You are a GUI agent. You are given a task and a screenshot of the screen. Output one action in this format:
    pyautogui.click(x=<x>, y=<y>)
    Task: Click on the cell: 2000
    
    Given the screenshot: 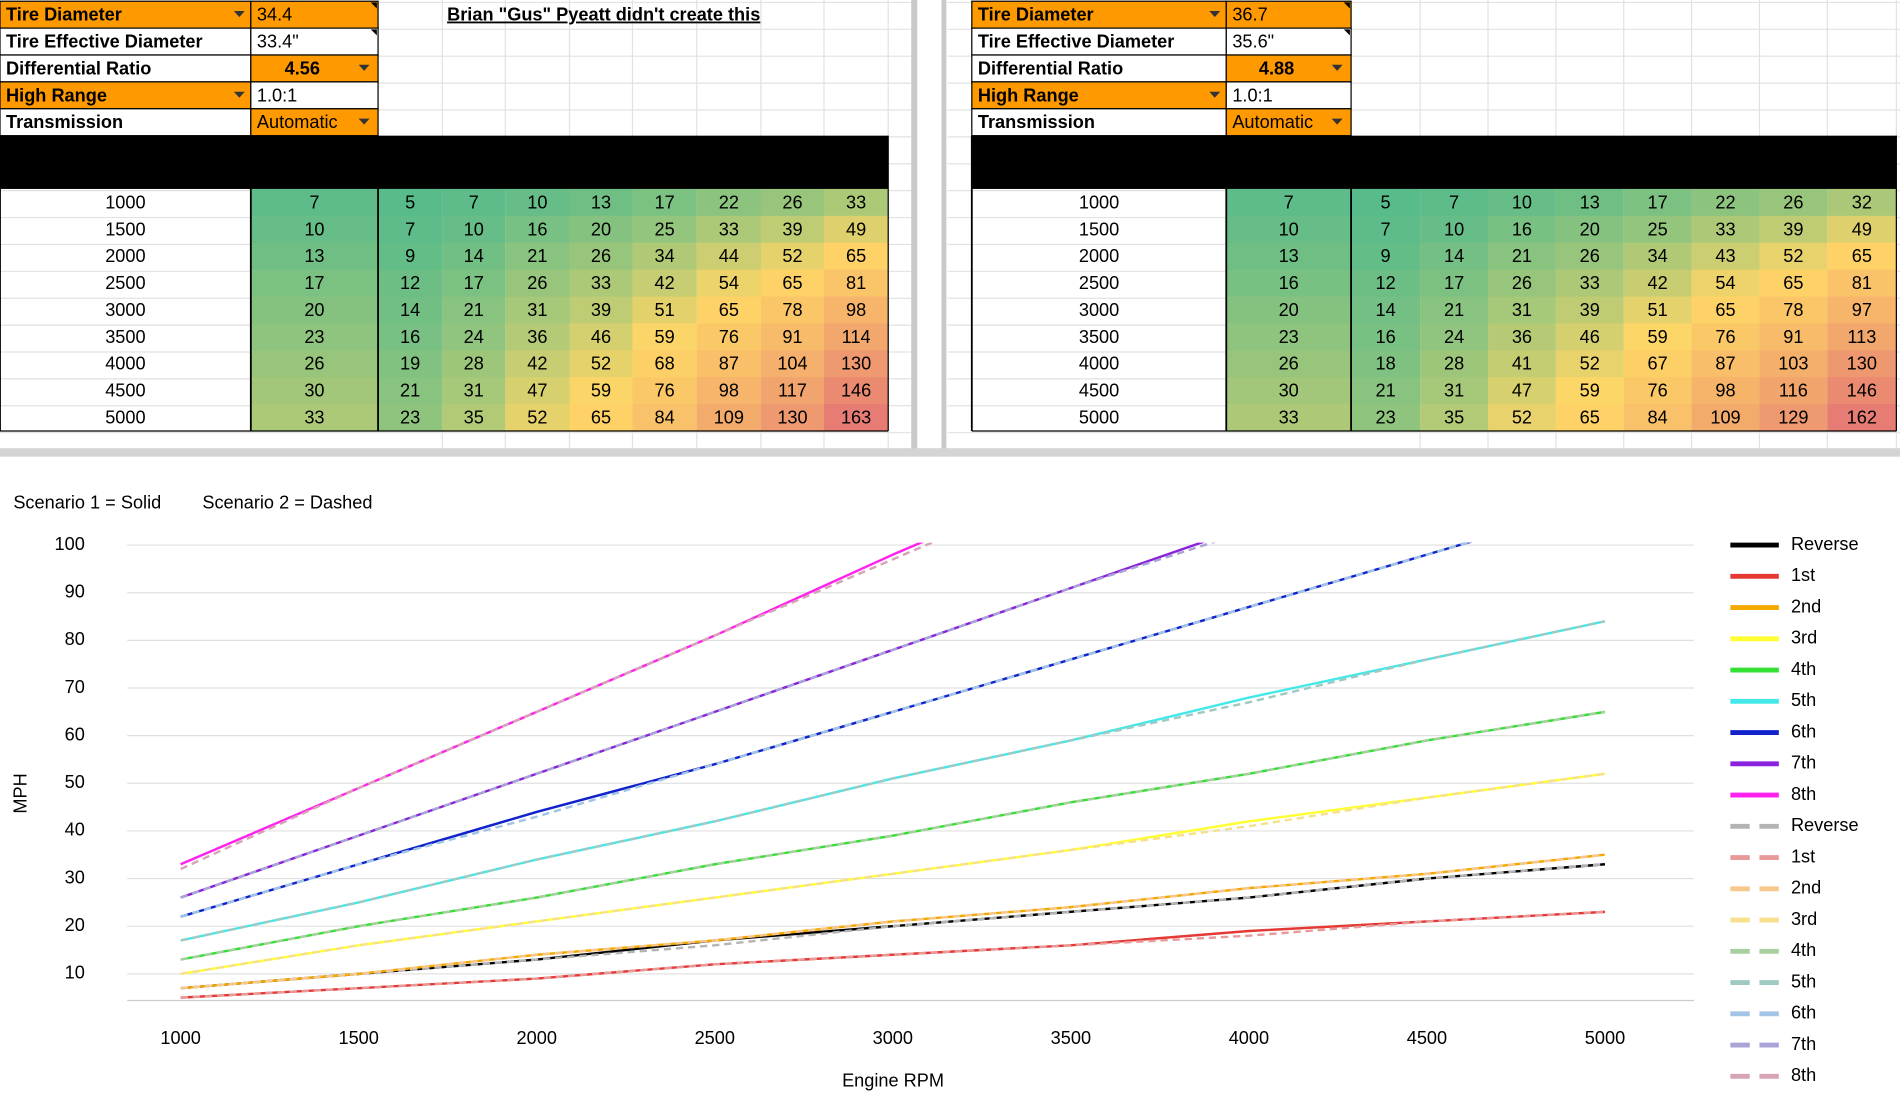 What is the action you would take?
    pyautogui.click(x=1099, y=256)
    